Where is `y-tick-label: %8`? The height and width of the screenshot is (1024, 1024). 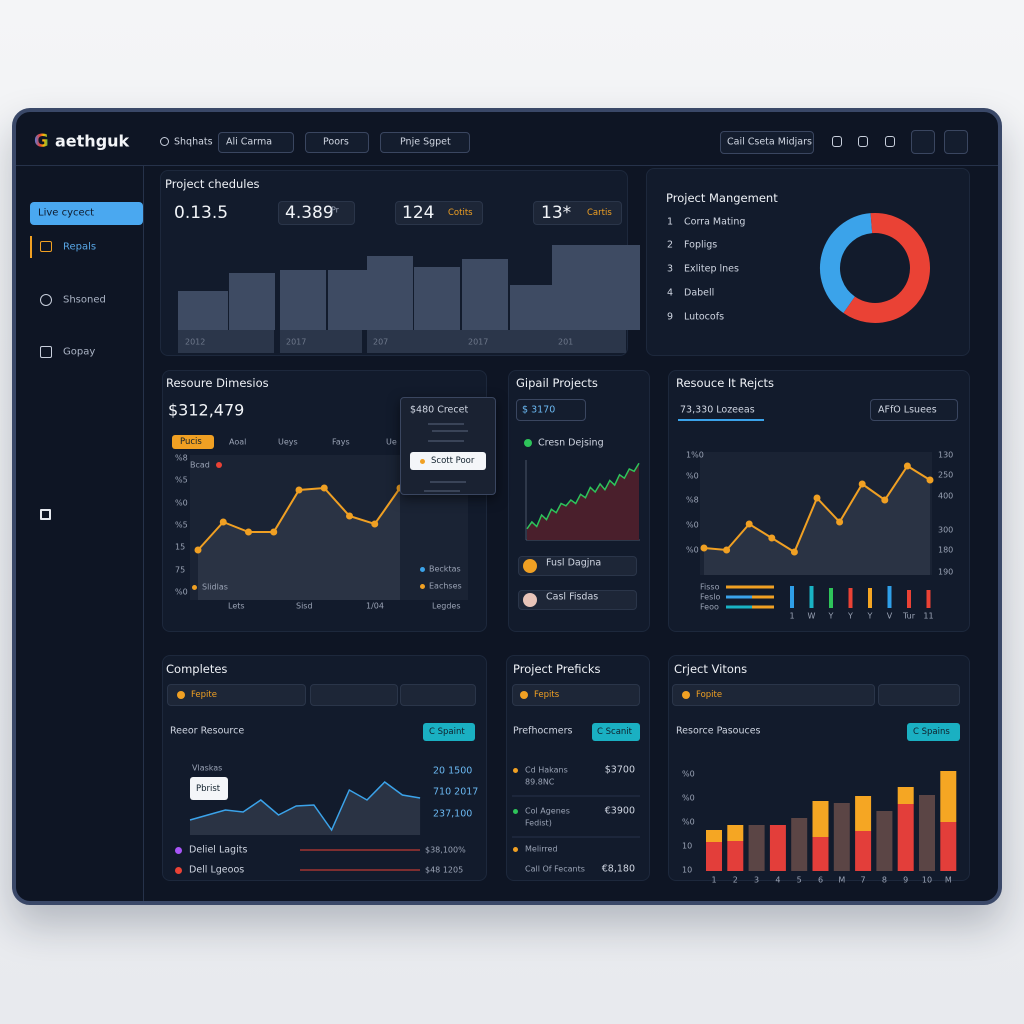 y-tick-label: %8 is located at coordinates (181, 458).